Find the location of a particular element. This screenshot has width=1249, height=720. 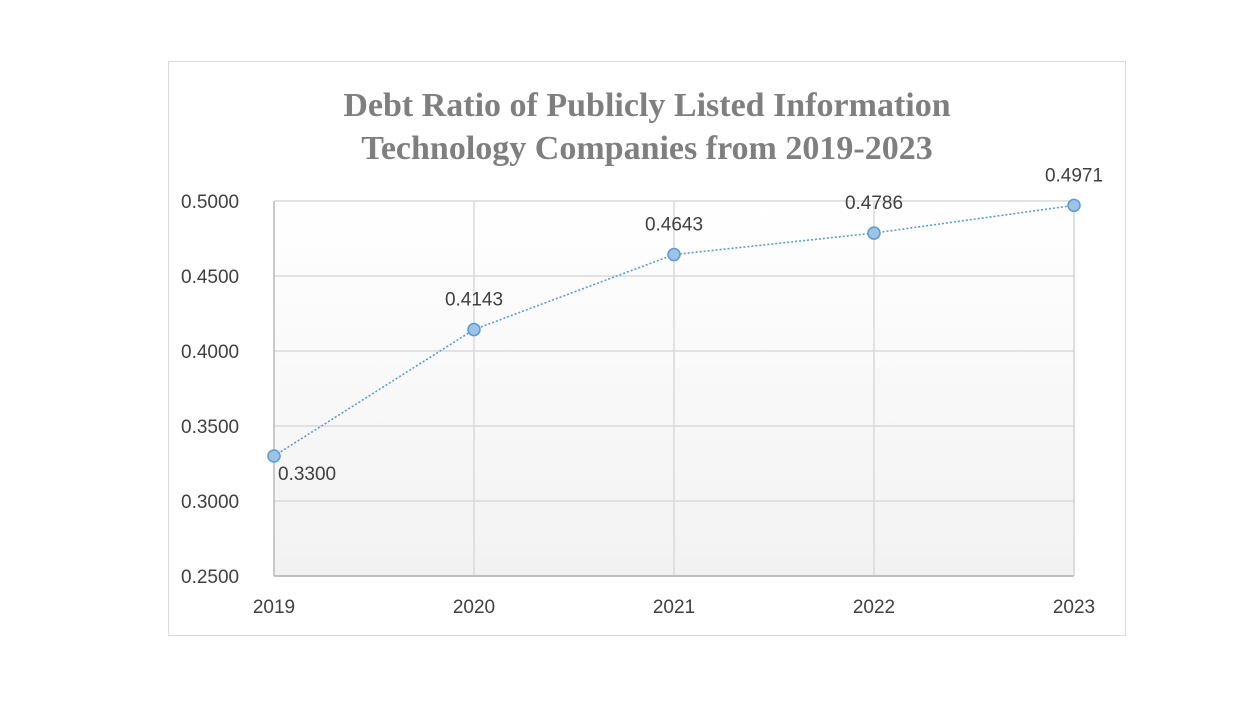

x-tick-label: 2019 is located at coordinates (274, 607).